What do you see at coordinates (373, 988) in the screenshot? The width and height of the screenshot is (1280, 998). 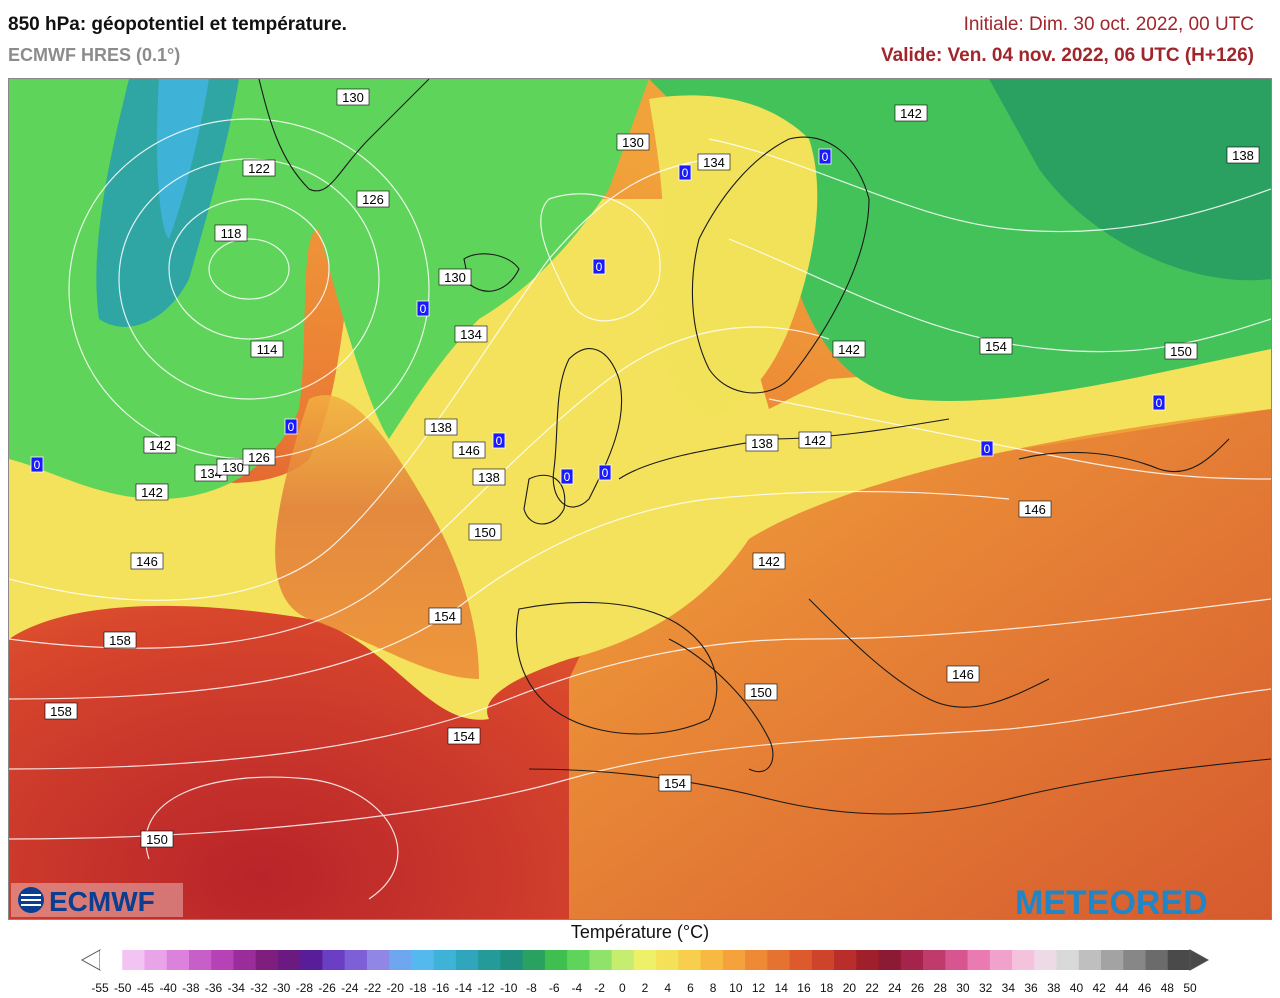 I see `colorbar-tick-label: -22` at bounding box center [373, 988].